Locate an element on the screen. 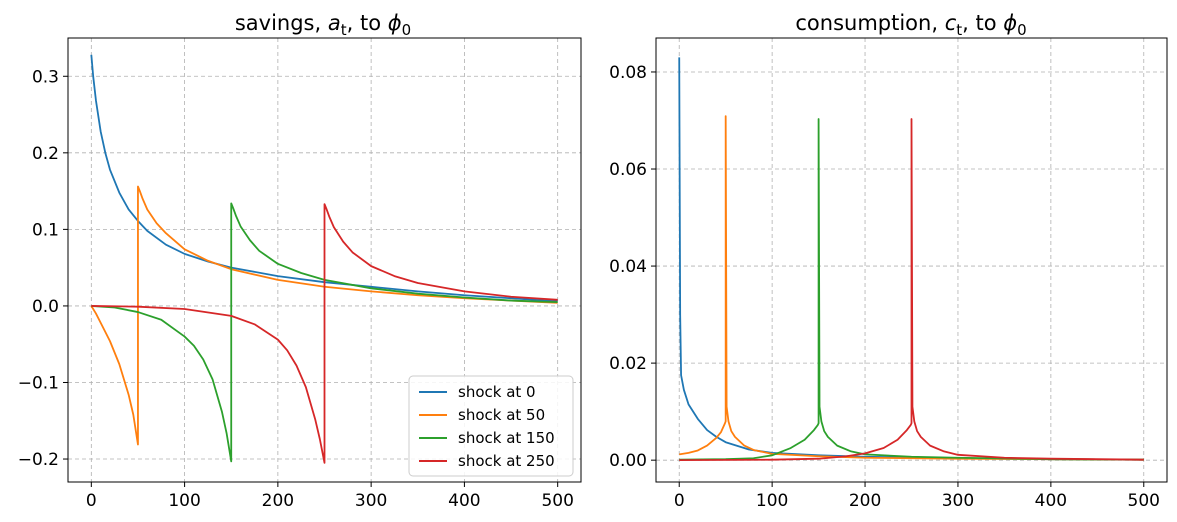 The width and height of the screenshot is (1177, 522). legend-label: shock at 250 is located at coordinates (506, 461).